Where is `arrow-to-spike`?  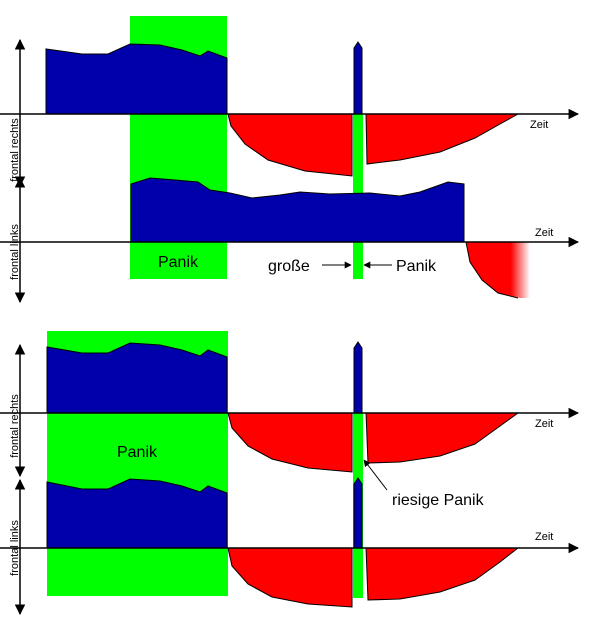 arrow-to-spike is located at coordinates (375, 475).